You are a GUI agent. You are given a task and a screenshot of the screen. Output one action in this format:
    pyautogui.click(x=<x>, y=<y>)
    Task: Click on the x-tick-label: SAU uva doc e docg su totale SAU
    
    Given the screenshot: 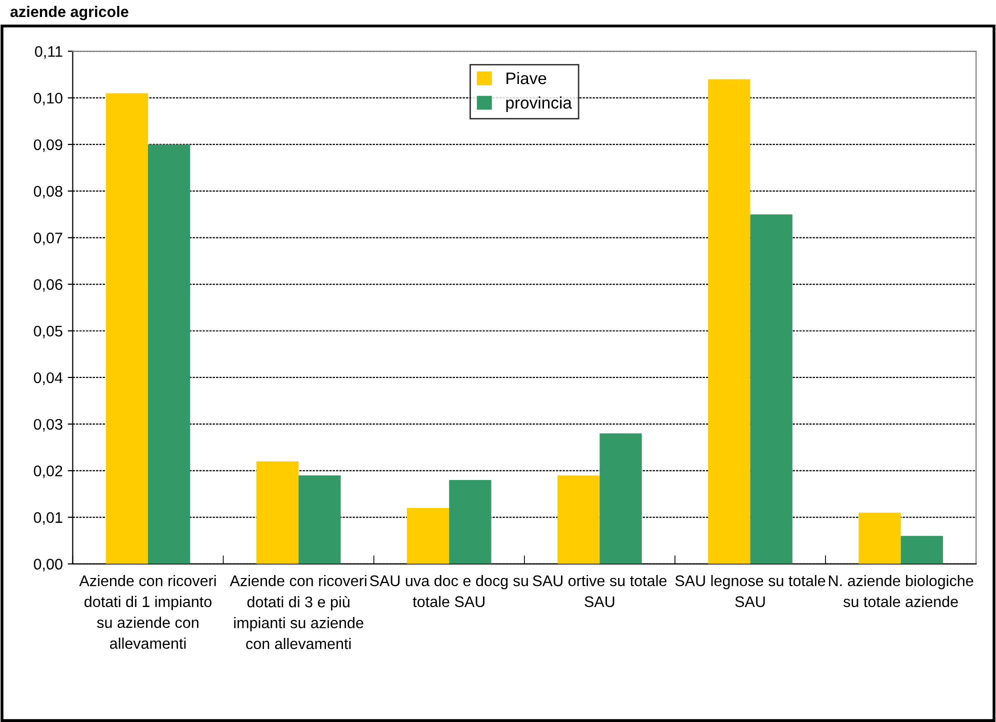 What is the action you would take?
    pyautogui.click(x=449, y=591)
    